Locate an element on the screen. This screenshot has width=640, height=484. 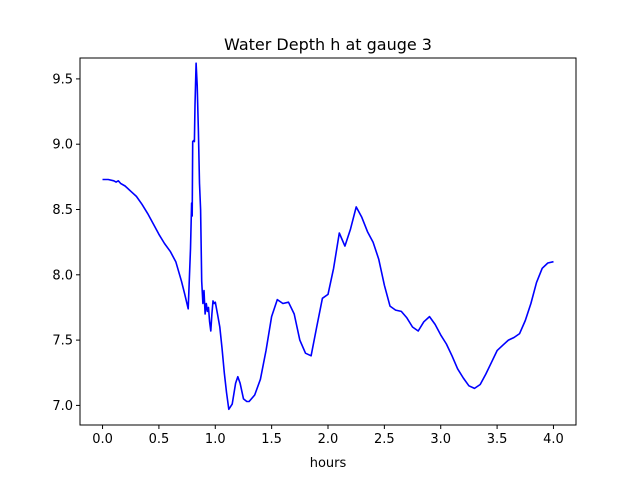
x-tick-label: 3.0 is located at coordinates (440, 439).